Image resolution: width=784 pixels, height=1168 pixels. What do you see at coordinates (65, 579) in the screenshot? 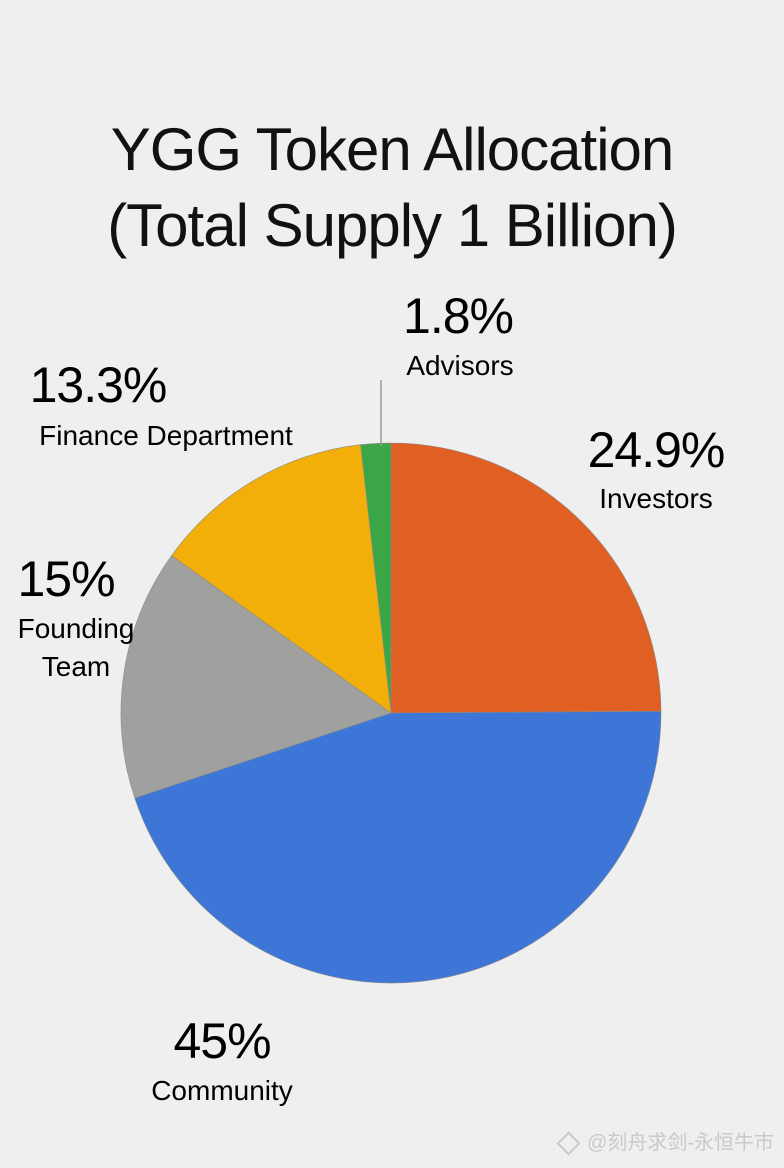
I see `label-pct-founding-team: 15%` at bounding box center [65, 579].